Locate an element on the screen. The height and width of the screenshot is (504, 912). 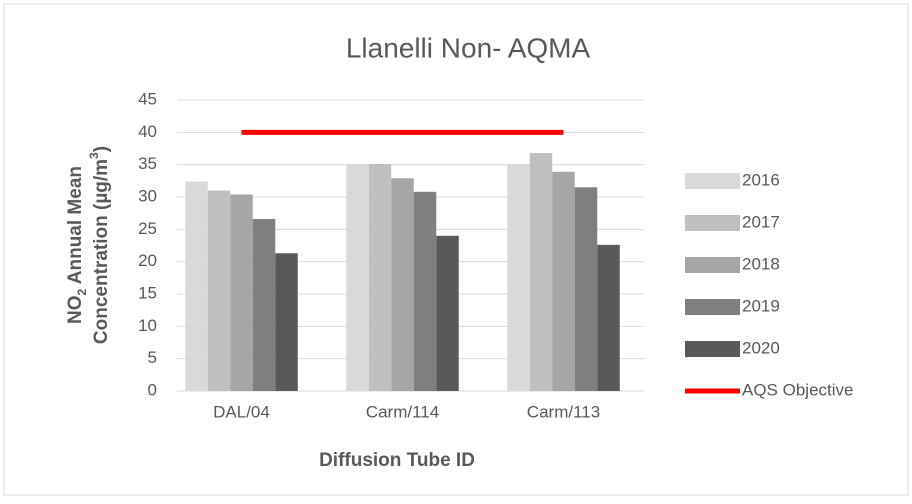
legend-label: 2016 is located at coordinates (761, 179).